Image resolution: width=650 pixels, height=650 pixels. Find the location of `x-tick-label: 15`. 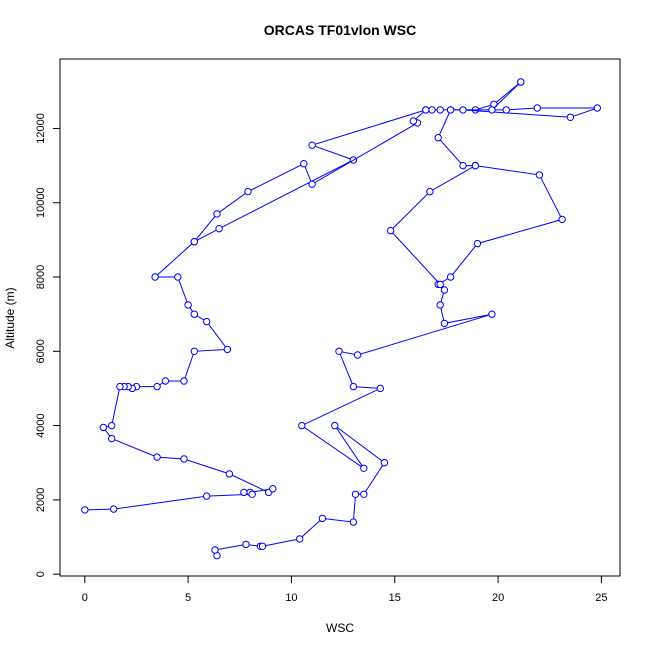

x-tick-label: 15 is located at coordinates (395, 598).